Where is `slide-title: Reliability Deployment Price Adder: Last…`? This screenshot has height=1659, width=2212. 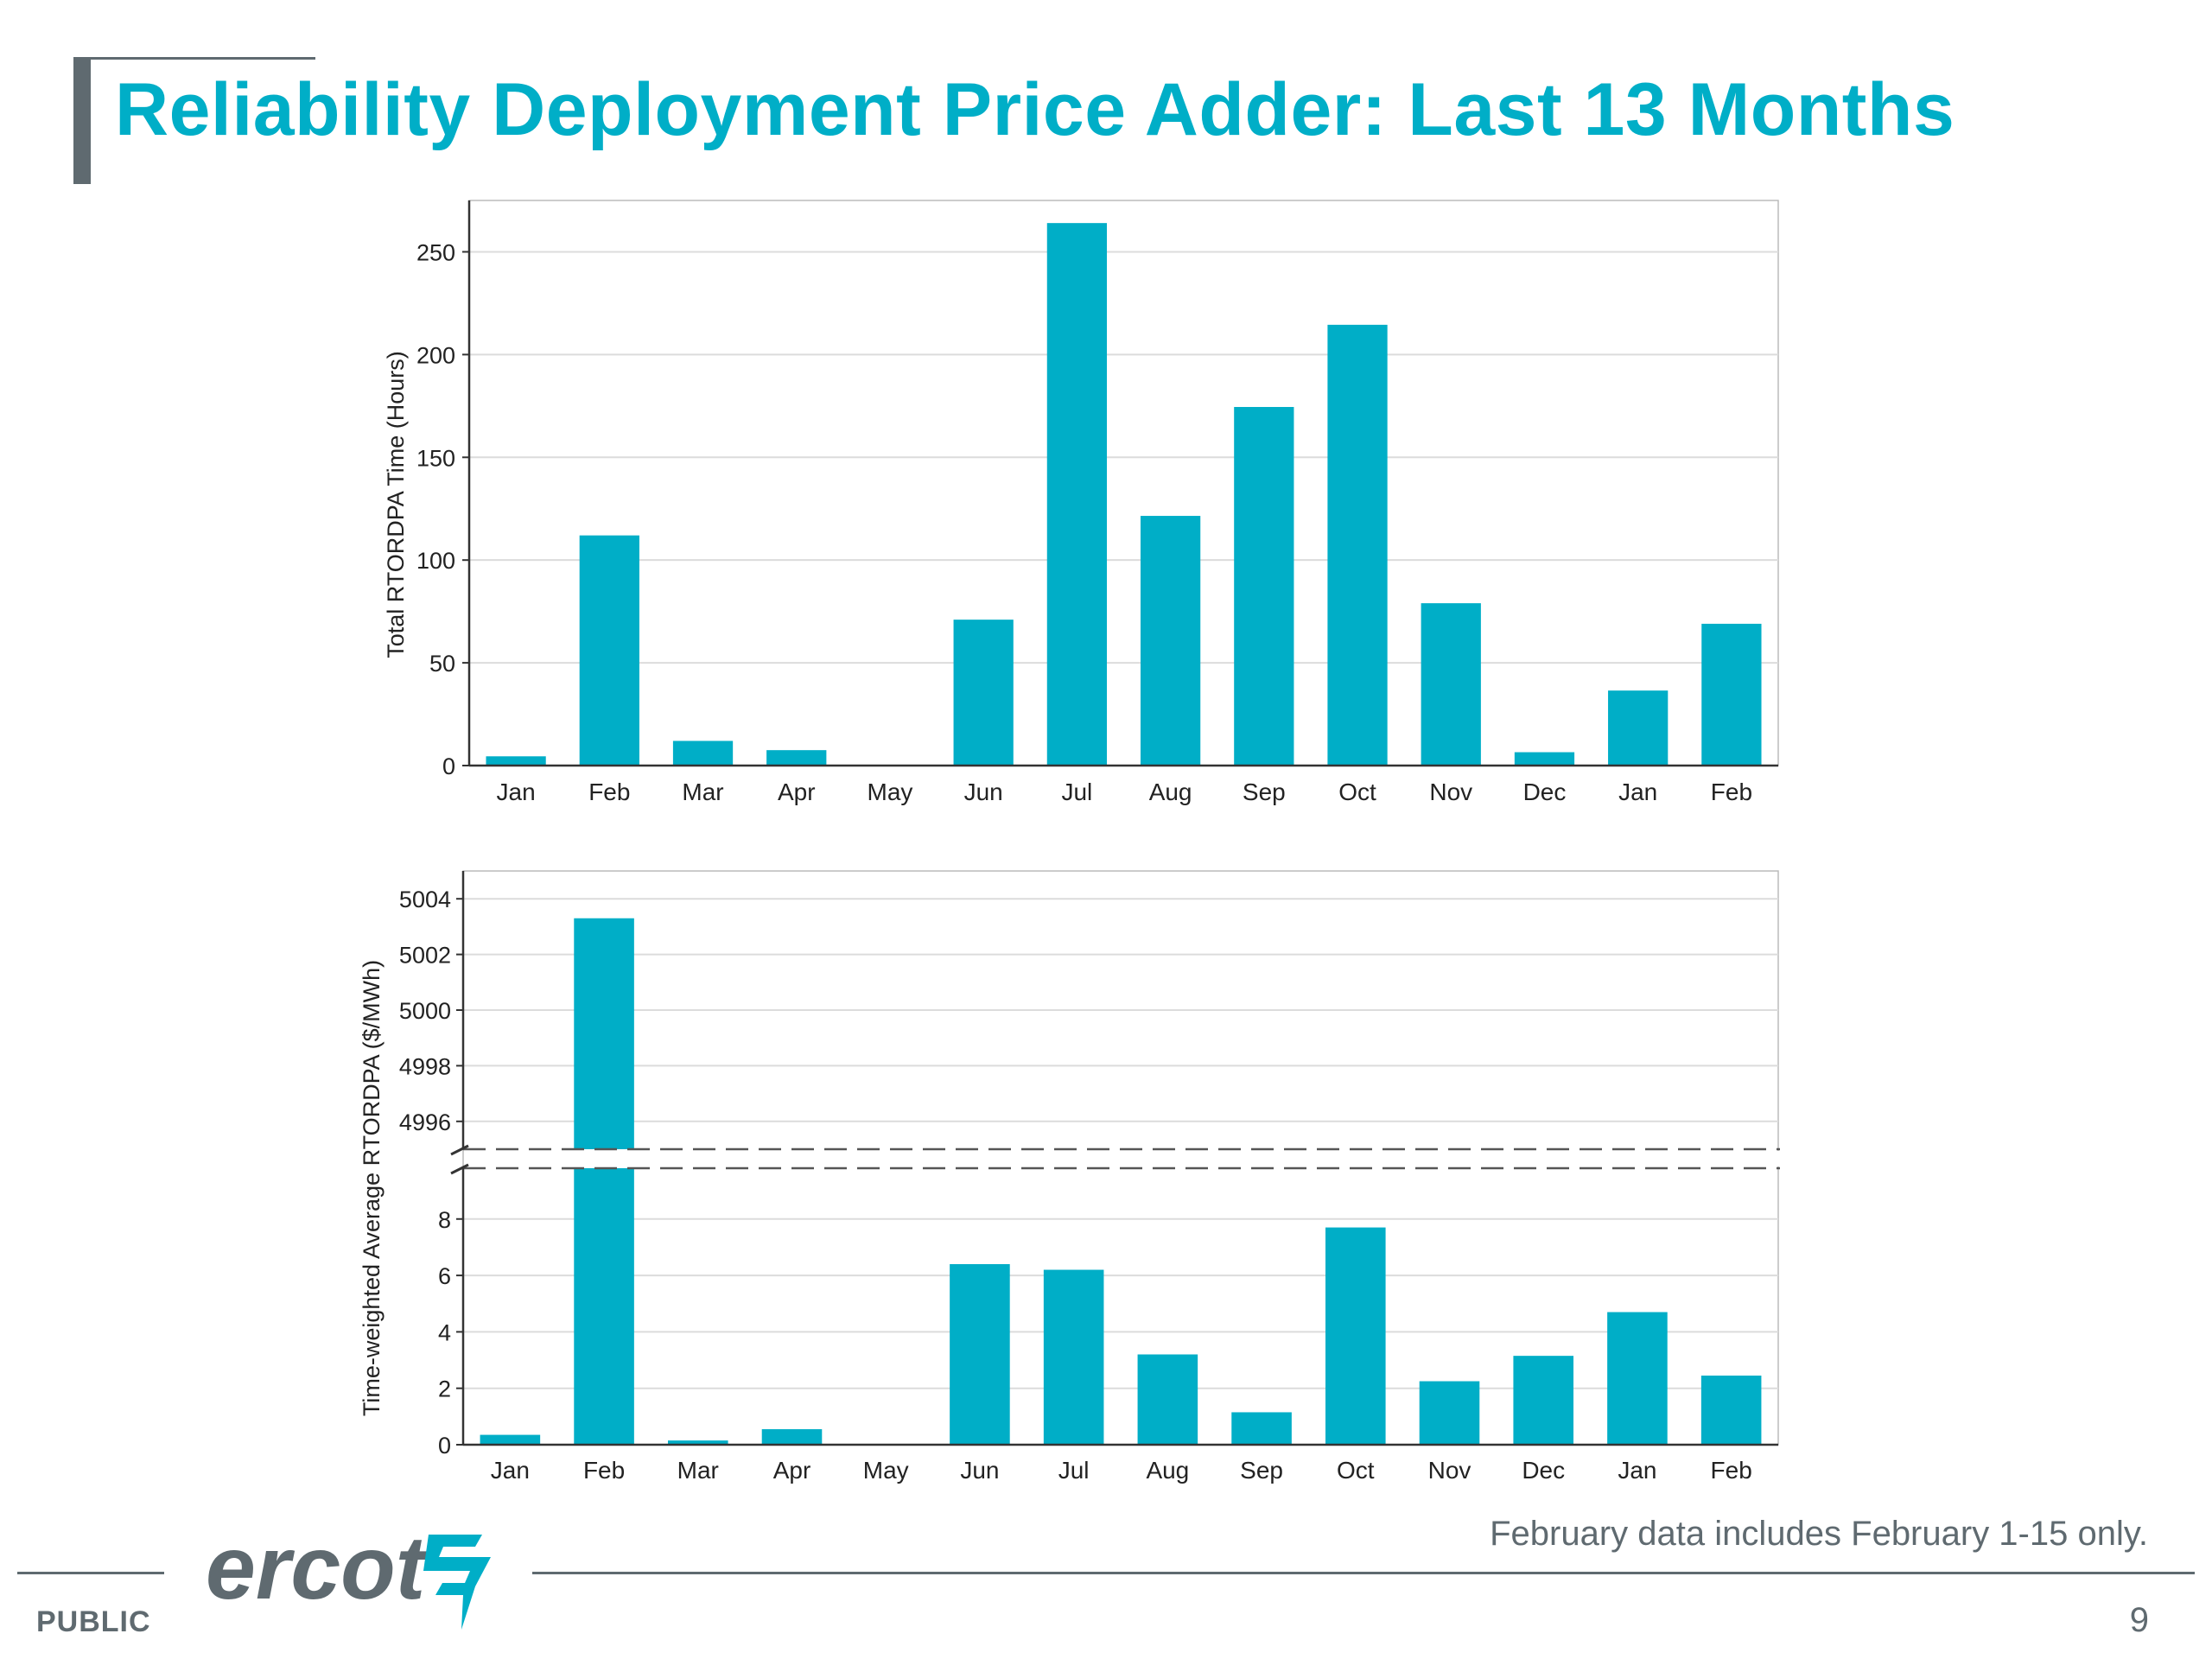
slide-title: Reliability Deployment Price Adder: Last… is located at coordinates (1035, 109).